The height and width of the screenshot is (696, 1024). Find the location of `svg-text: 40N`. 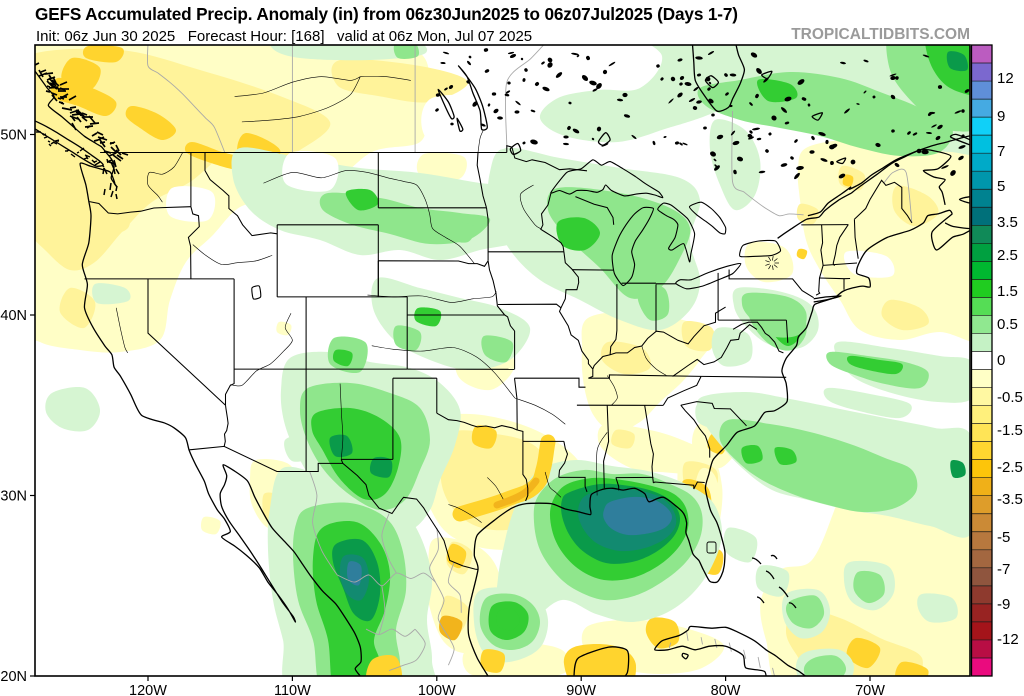

svg-text: 40N is located at coordinates (13, 316).